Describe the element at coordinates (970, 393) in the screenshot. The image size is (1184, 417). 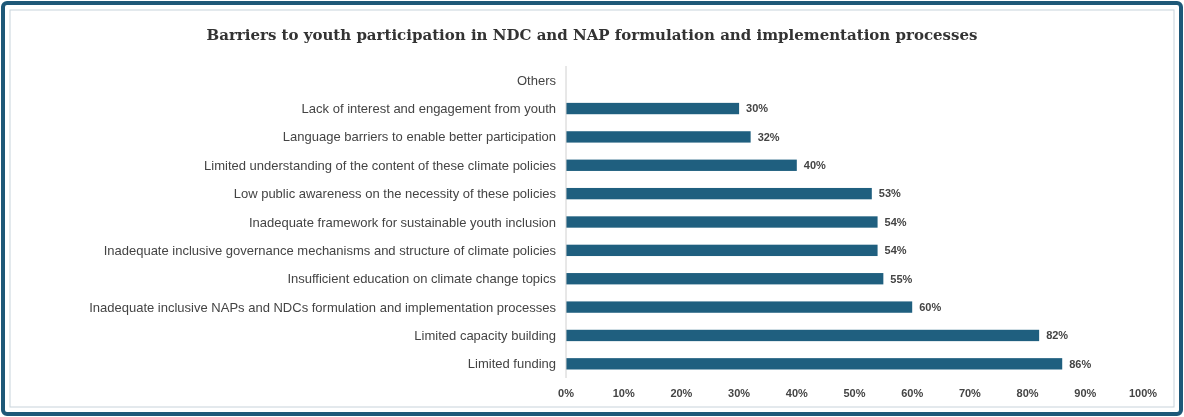
I see `x-tick-label: 70%` at that location.